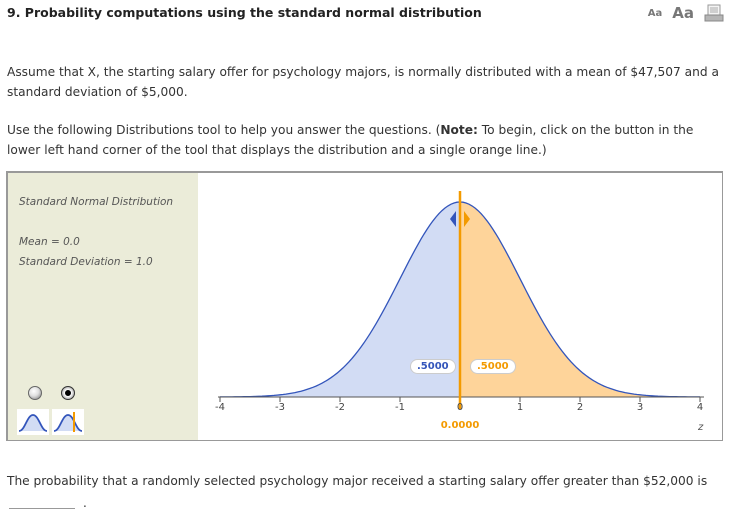 The image size is (740, 518). Describe the element at coordinates (433, 366) in the screenshot. I see `left-area-value: .5000` at that location.